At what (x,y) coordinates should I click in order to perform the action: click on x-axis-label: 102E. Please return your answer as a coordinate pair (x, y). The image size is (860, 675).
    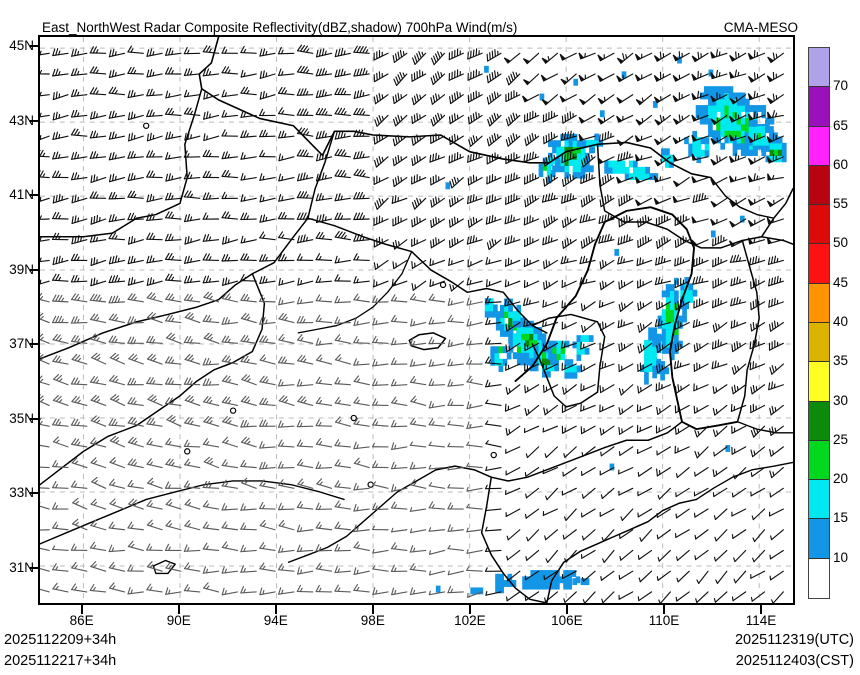
    Looking at the image, I should click on (470, 620).